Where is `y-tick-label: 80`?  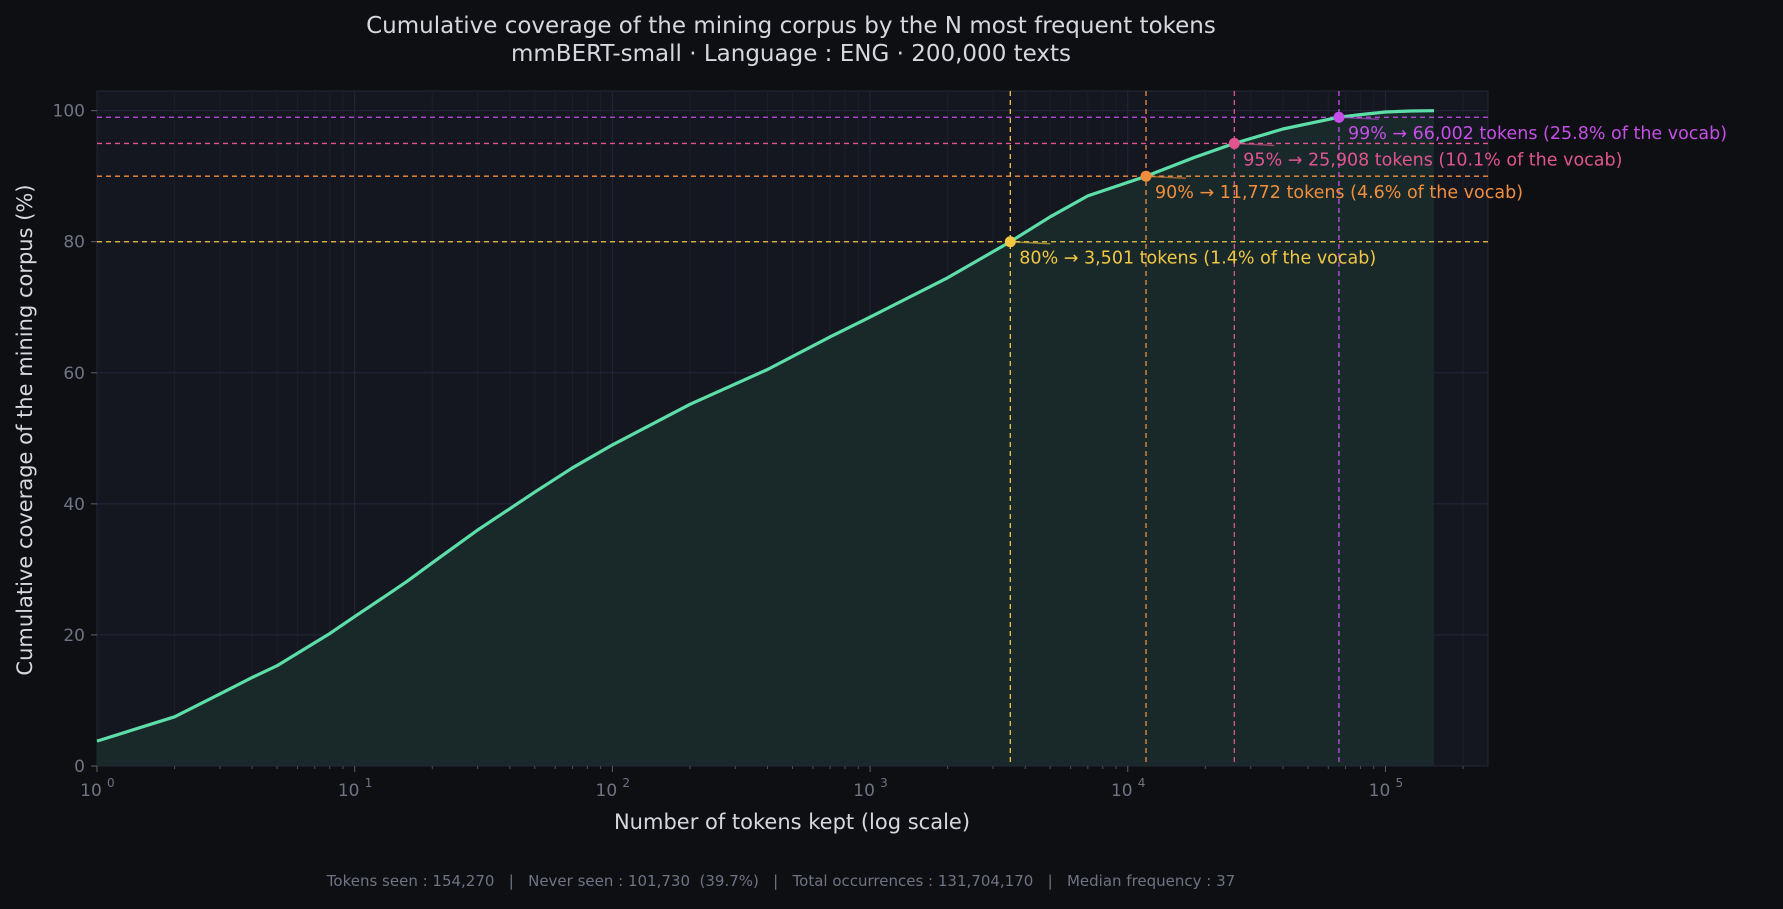
y-tick-label: 80 is located at coordinates (74, 243).